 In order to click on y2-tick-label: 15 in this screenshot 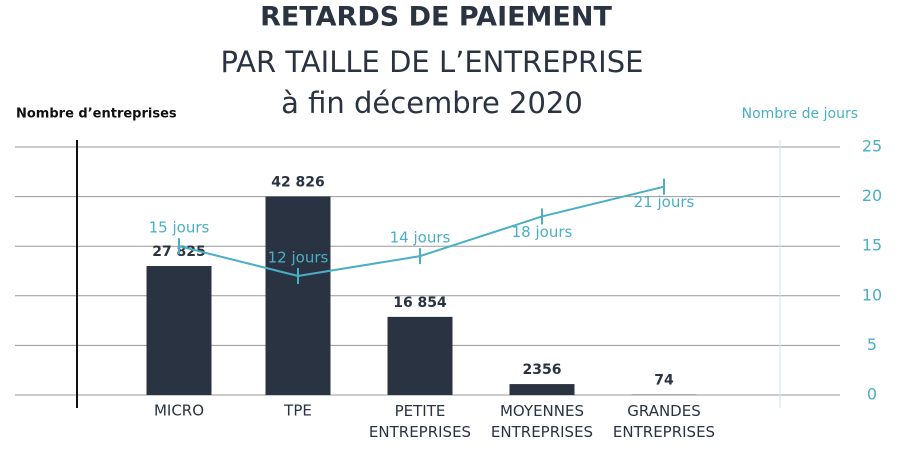, I will do `click(872, 245)`.